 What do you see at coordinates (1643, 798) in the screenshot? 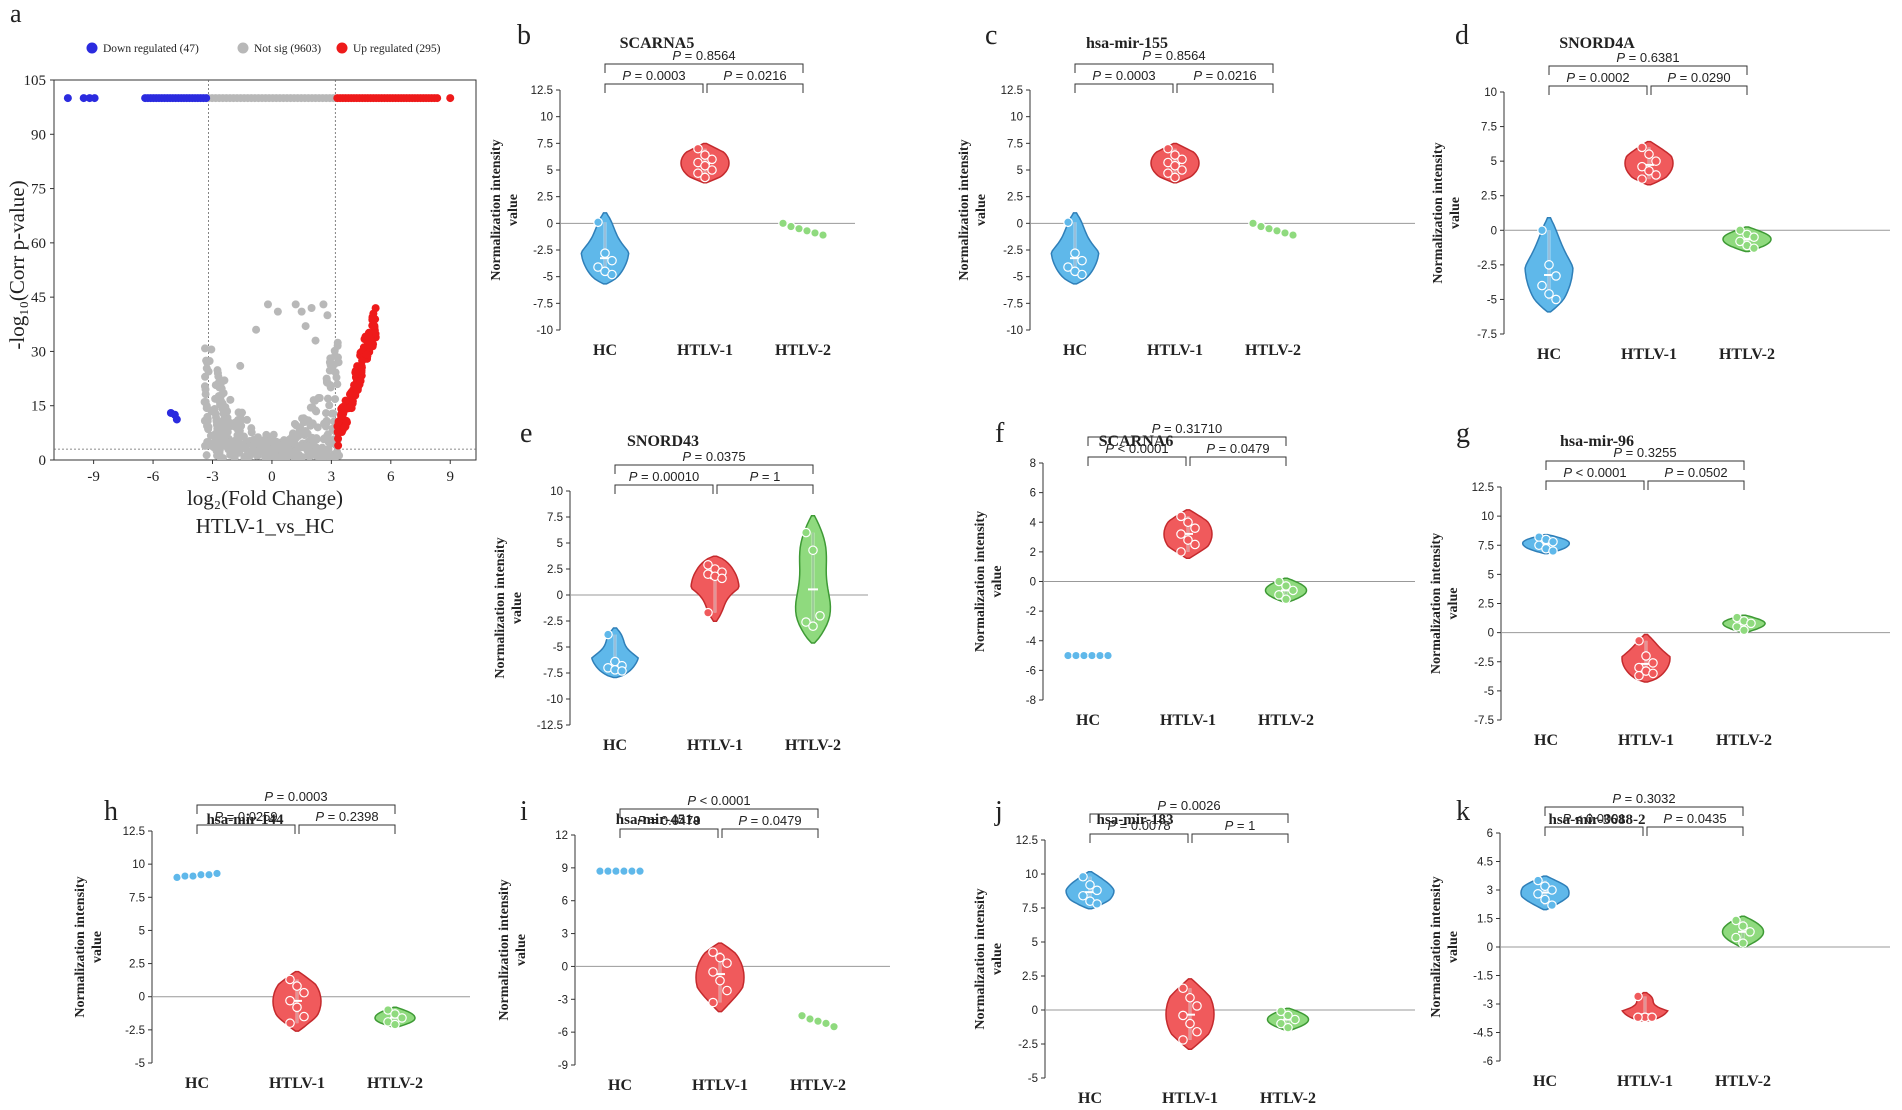
I see `comparison-bracket-hc-htlv2-label: P = 0.3032` at bounding box center [1643, 798].